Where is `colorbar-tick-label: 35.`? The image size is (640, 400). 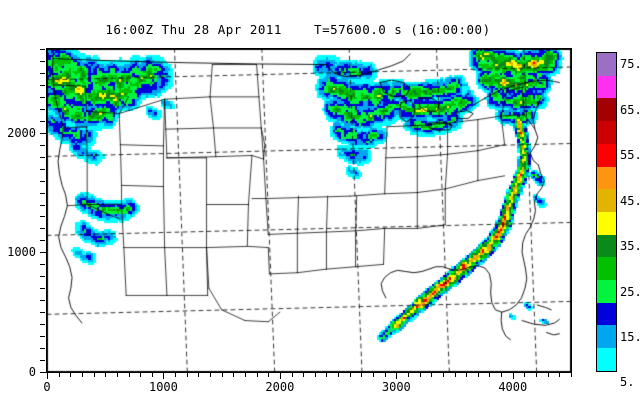 colorbar-tick-label: 35. is located at coordinates (630, 246).